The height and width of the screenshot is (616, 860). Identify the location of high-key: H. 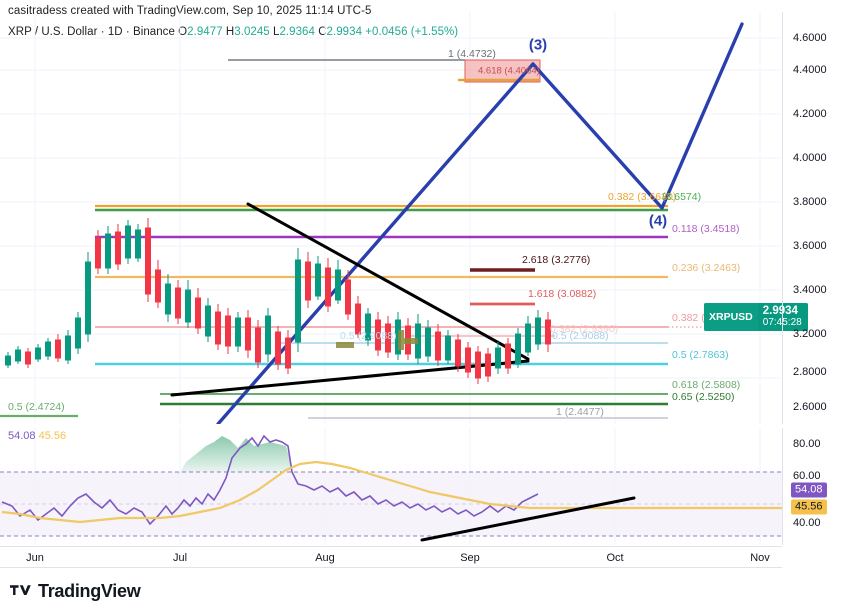
(230, 32).